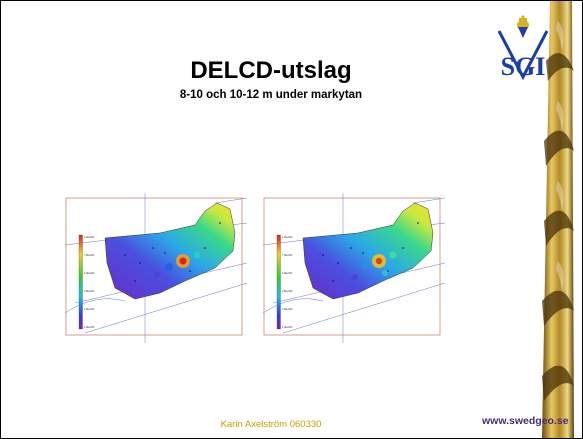 This screenshot has width=583, height=439. I want to click on author-date: Karin Axelström 060330, so click(271, 424).